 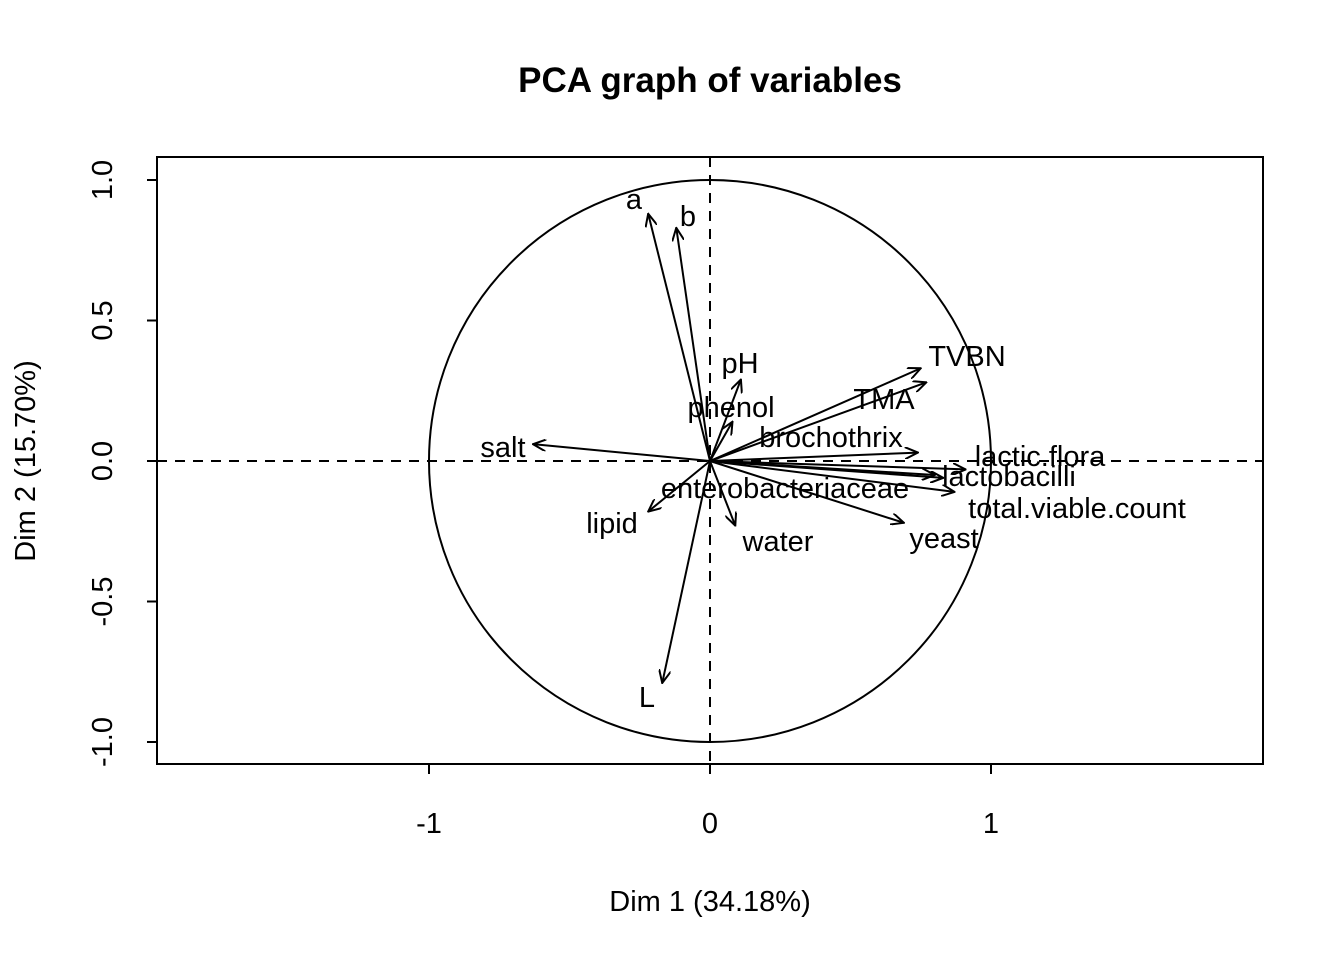 What do you see at coordinates (647, 698) in the screenshot?
I see `label-l: L` at bounding box center [647, 698].